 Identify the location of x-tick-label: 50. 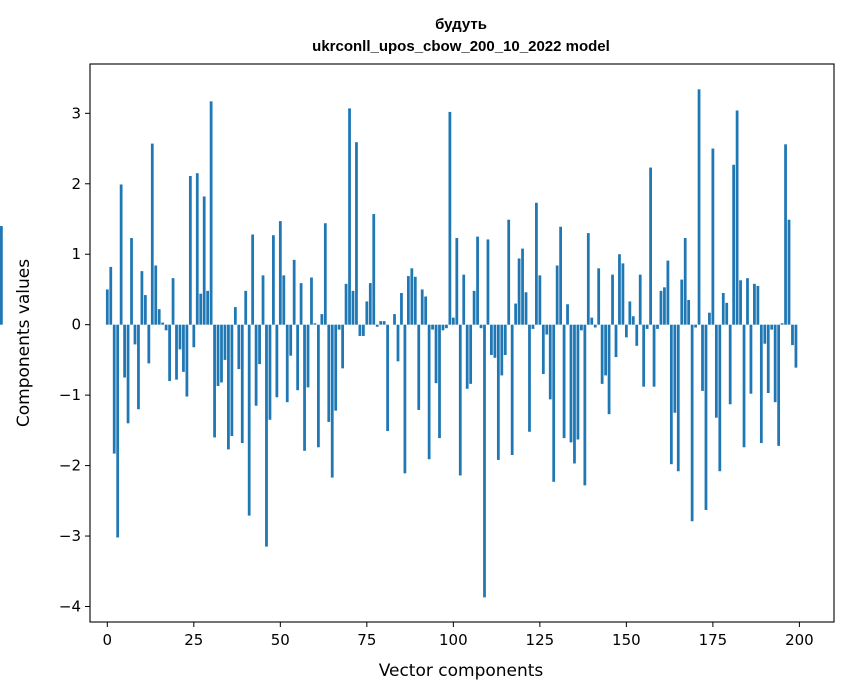
(280, 640).